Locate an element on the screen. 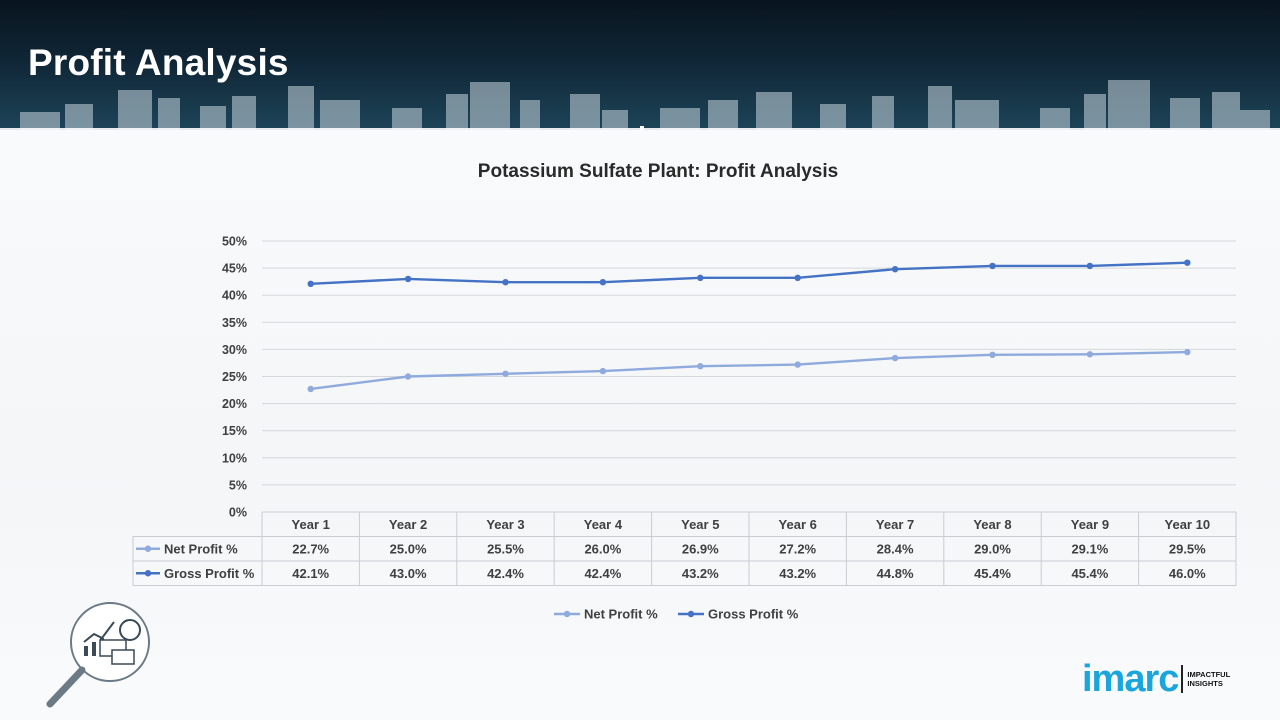  table-series-name: Net Profit % is located at coordinates (201, 548).